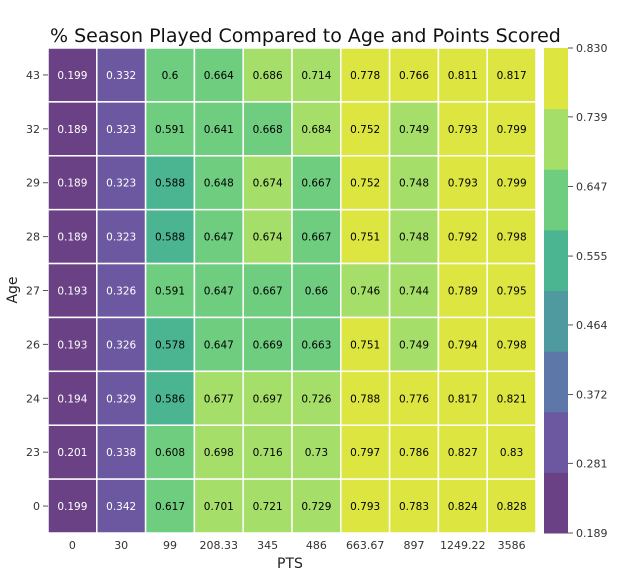 Image resolution: width=622 pixels, height=580 pixels. What do you see at coordinates (33, 75) in the screenshot?
I see `y-tick-label: 43` at bounding box center [33, 75].